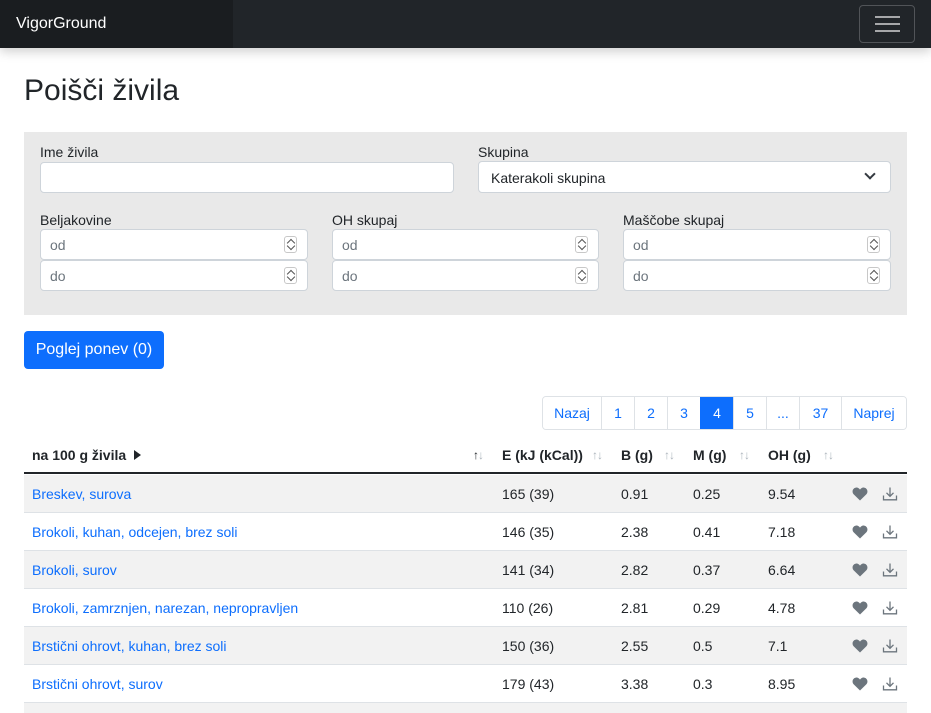 This screenshot has width=931, height=713. Describe the element at coordinates (61, 23) in the screenshot. I see `brand-link: VigorGround` at that location.